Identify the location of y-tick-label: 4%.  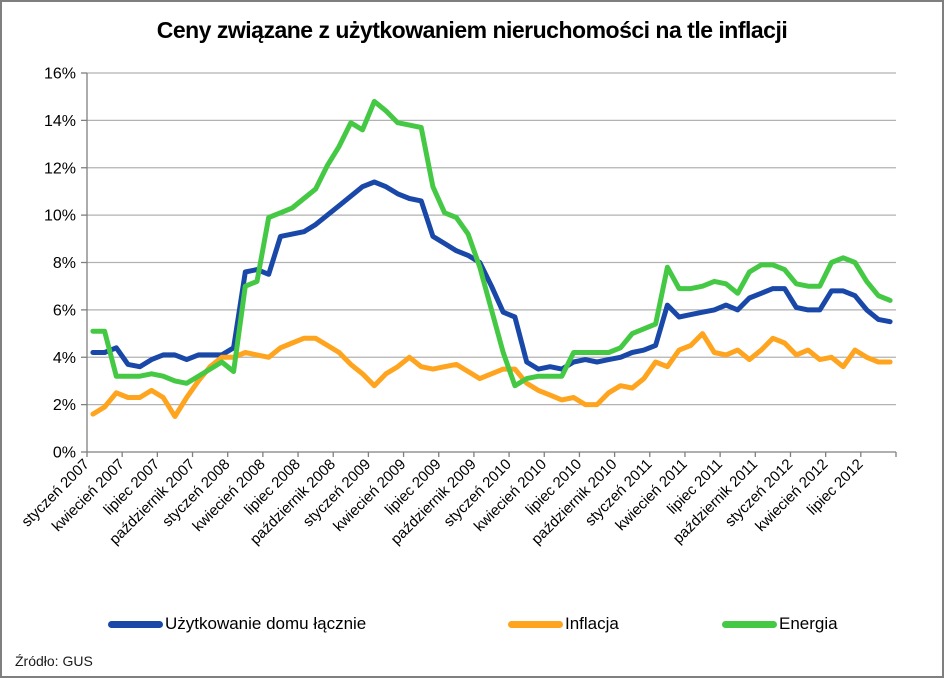
(64, 358).